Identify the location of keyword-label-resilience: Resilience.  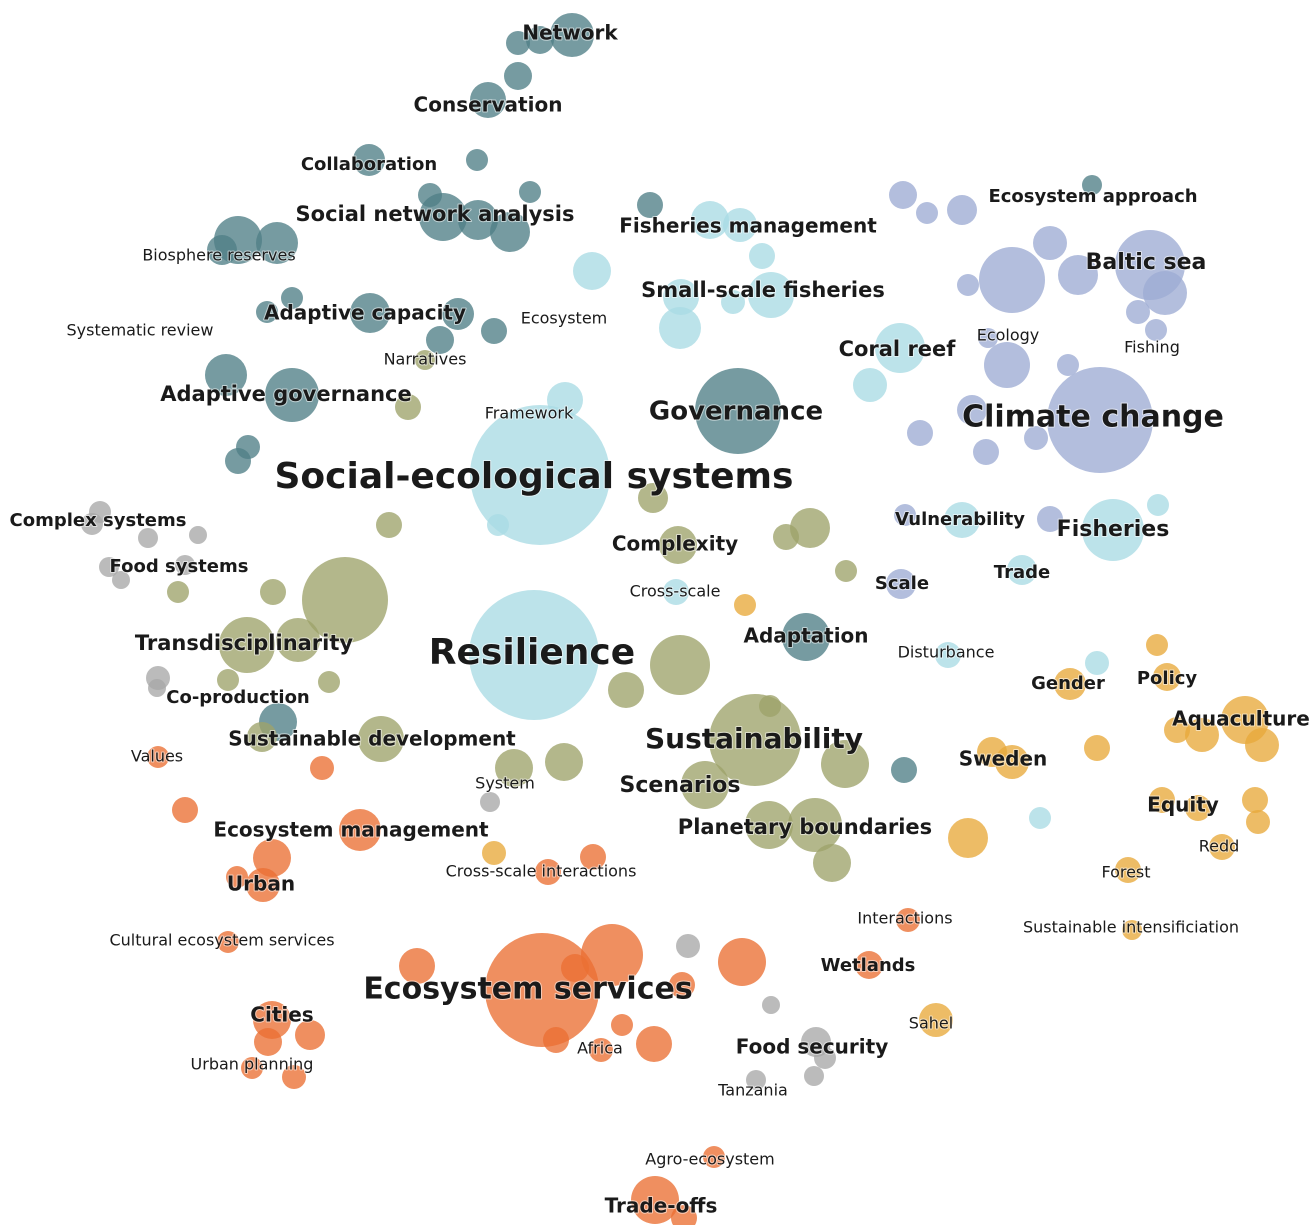
(532, 652).